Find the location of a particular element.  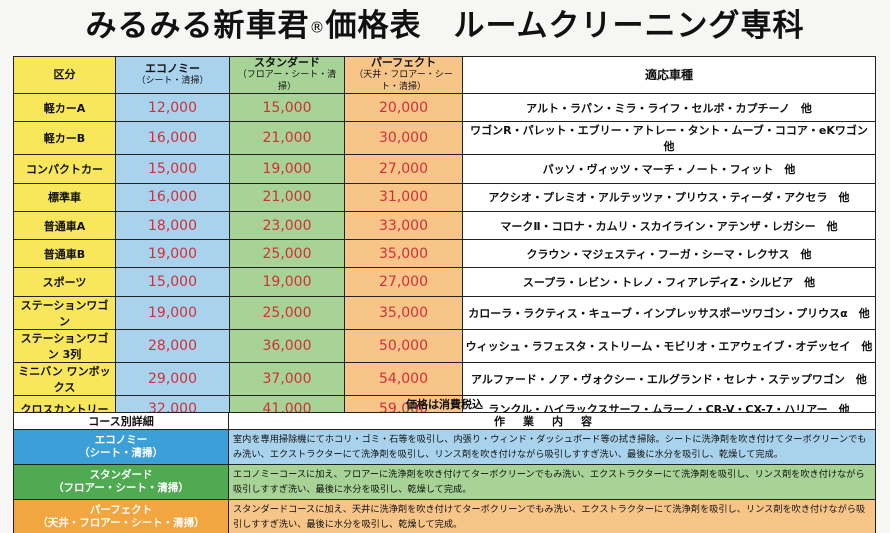

header-economy: エコノミー （シート・清掃） is located at coordinates (172, 75).